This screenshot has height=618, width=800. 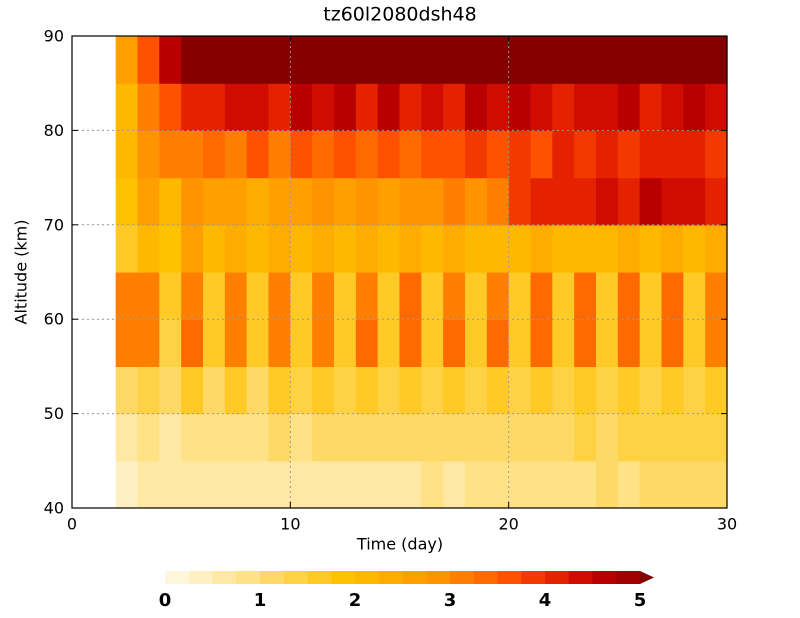 What do you see at coordinates (640, 600) in the screenshot?
I see `colorbar-tick-label: 5` at bounding box center [640, 600].